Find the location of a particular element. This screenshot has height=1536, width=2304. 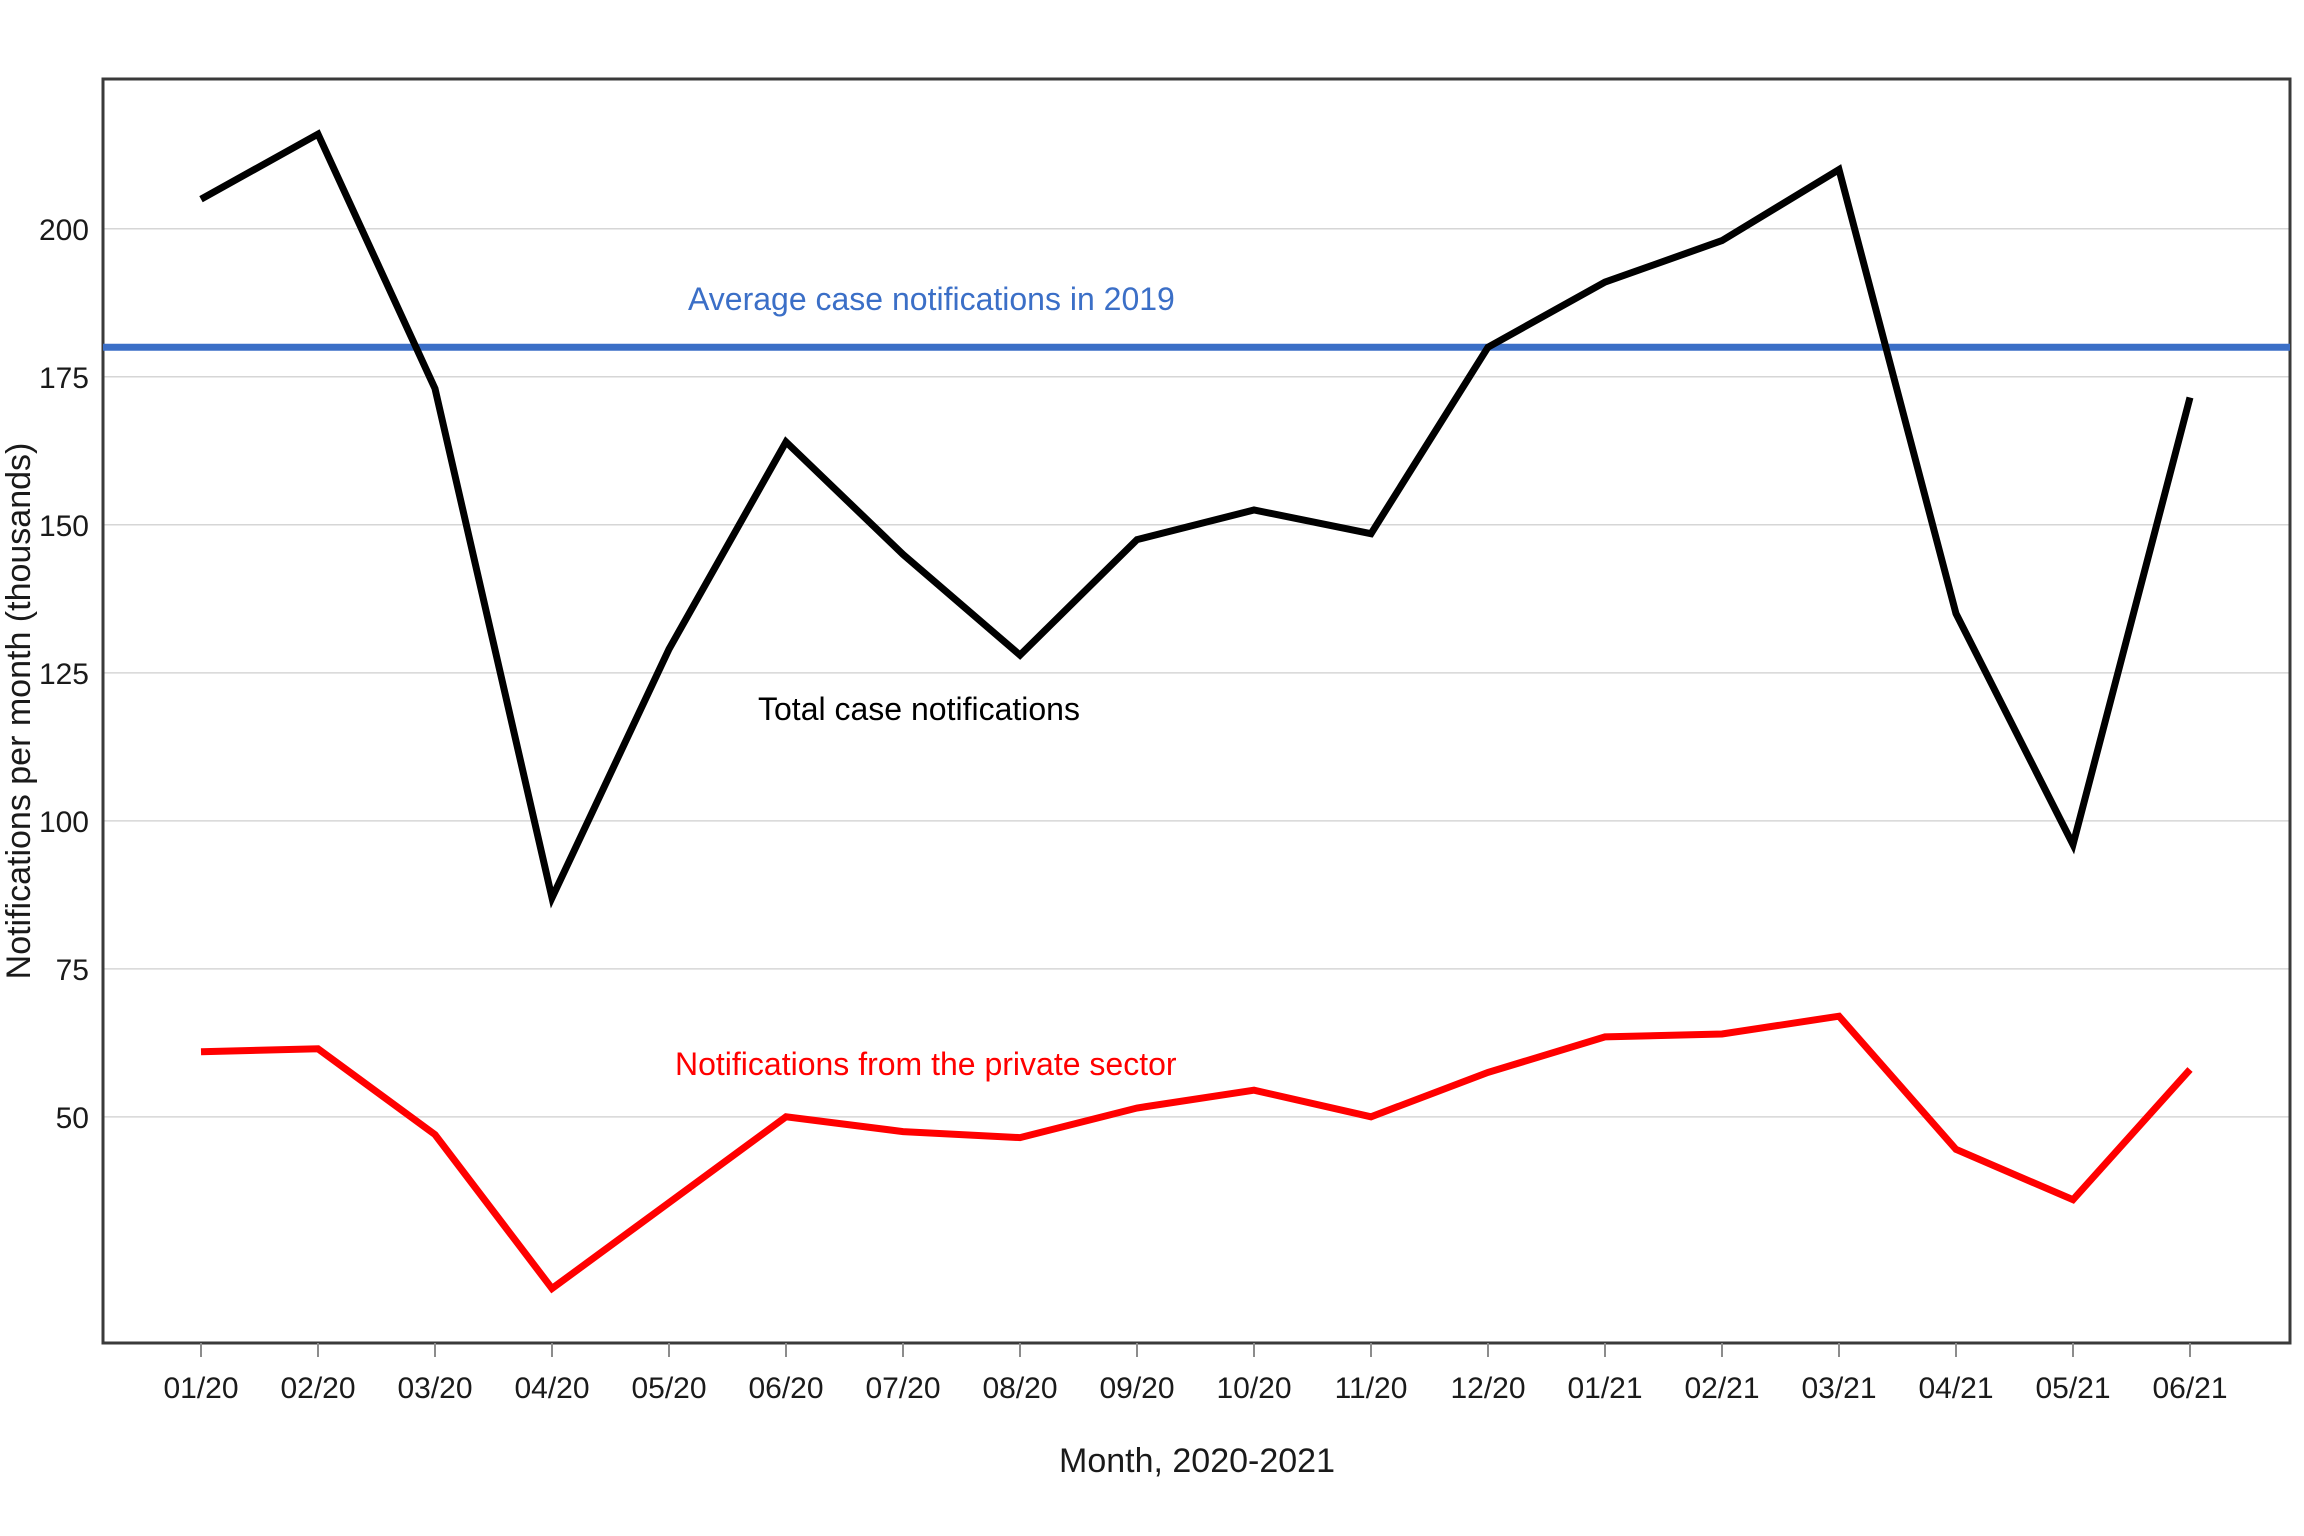

y-tick-label-125: 125 is located at coordinates (64, 674).